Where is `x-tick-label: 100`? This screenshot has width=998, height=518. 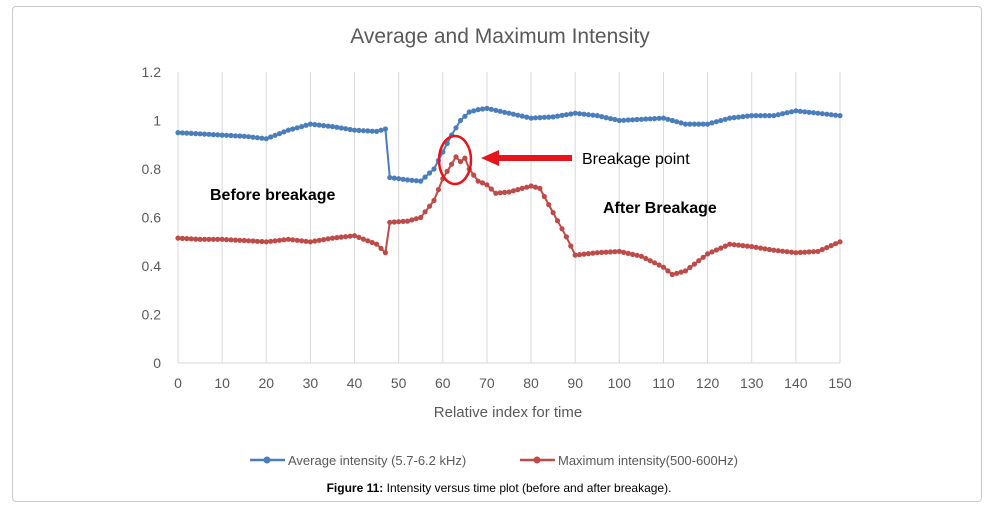 x-tick-label: 100 is located at coordinates (620, 383).